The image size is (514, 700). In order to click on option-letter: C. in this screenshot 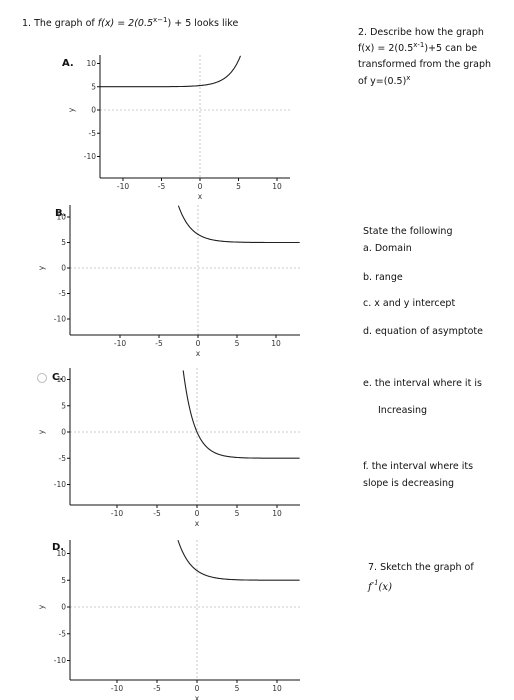, I will do `click(57, 377)`.